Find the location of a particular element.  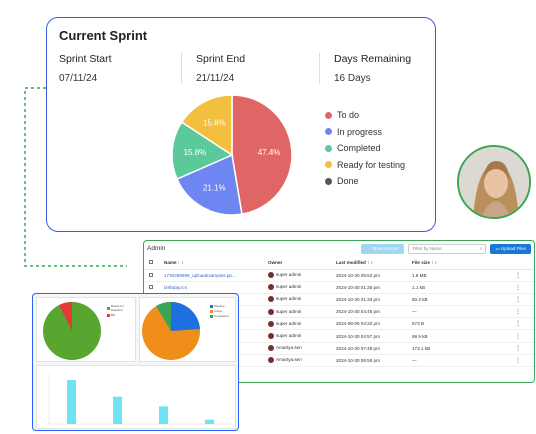

legend-item-in-progress: In progress is located at coordinates (365, 132).